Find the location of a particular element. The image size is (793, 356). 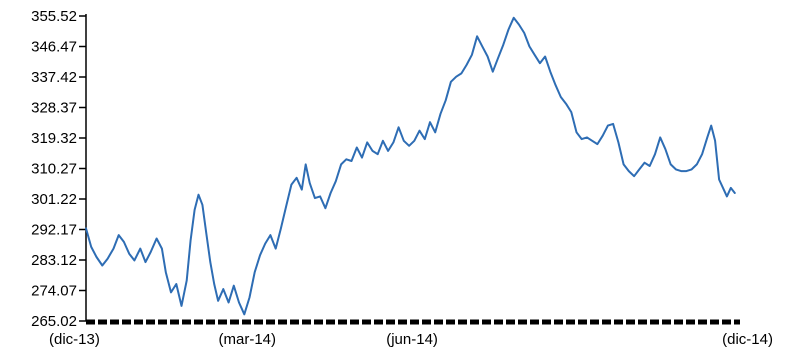

y-tick-label: 292.17 is located at coordinates (54, 230).